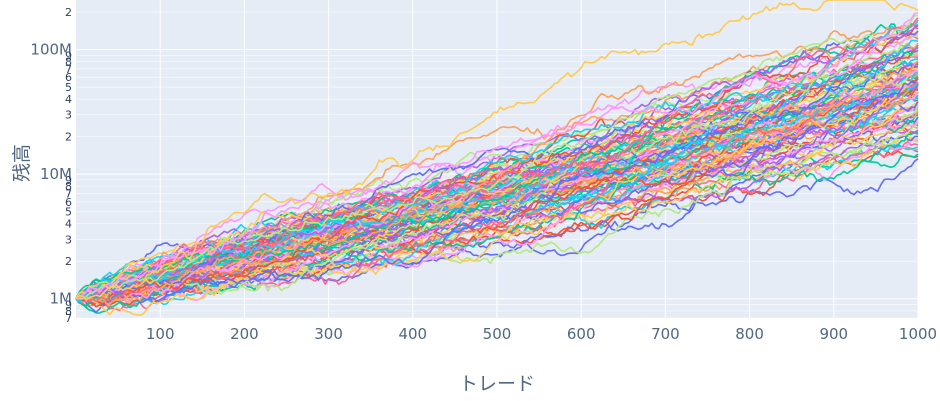 The image size is (940, 401). What do you see at coordinates (581, 334) in the screenshot?
I see `x-tick-label: 600` at bounding box center [581, 334].